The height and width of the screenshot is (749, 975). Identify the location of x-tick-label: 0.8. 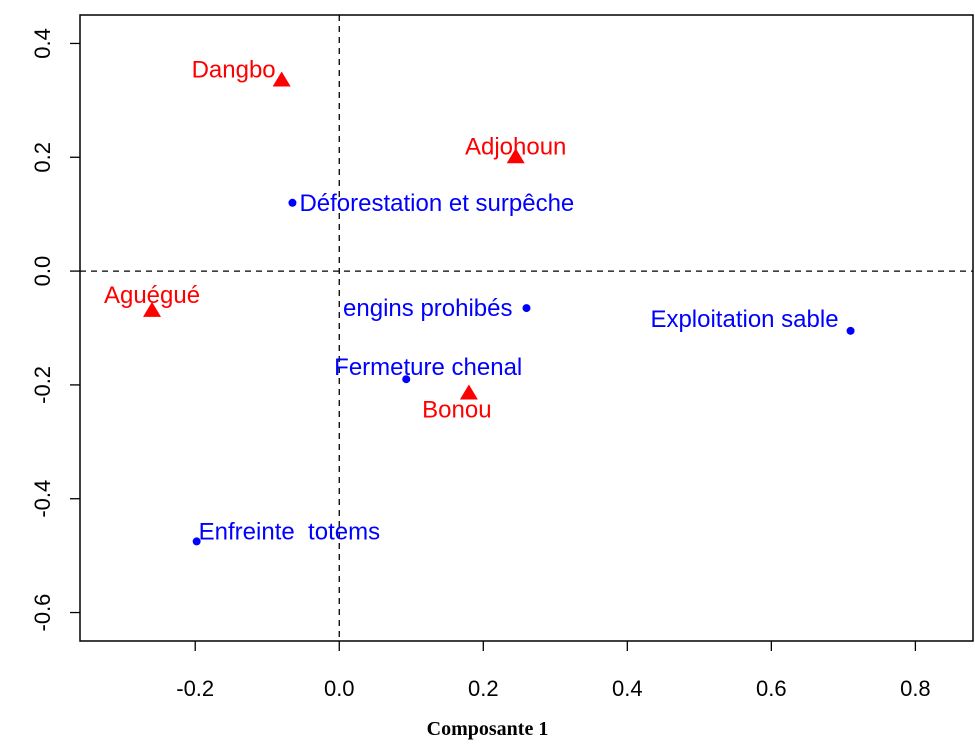
(915, 688).